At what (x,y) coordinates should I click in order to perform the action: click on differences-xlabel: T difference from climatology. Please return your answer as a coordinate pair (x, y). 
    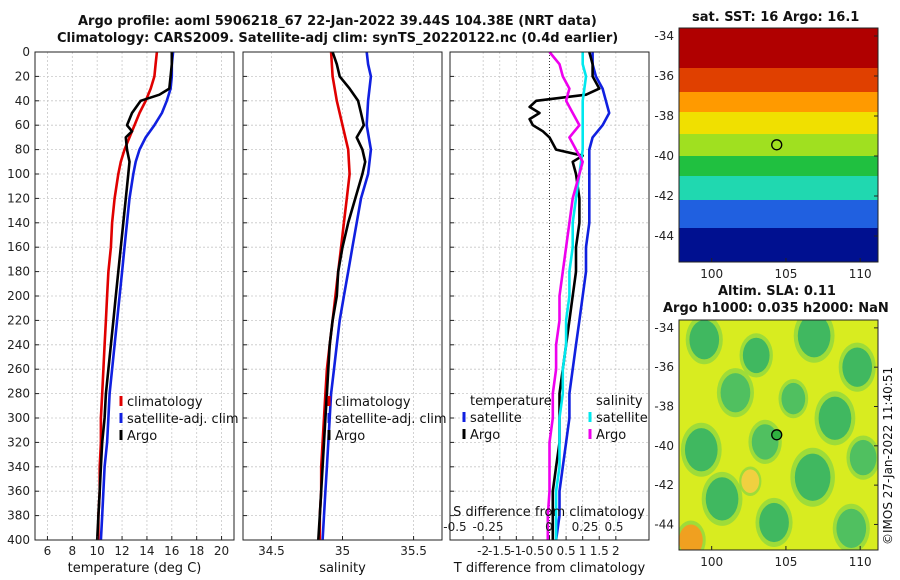
    Looking at the image, I should click on (549, 568).